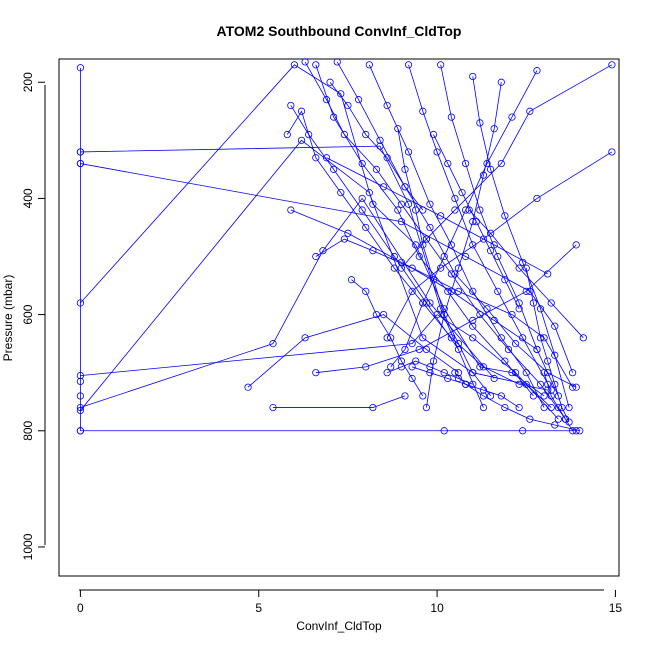  I want to click on x-axis-ticks: 0 5 10 15, so click(349, 602).